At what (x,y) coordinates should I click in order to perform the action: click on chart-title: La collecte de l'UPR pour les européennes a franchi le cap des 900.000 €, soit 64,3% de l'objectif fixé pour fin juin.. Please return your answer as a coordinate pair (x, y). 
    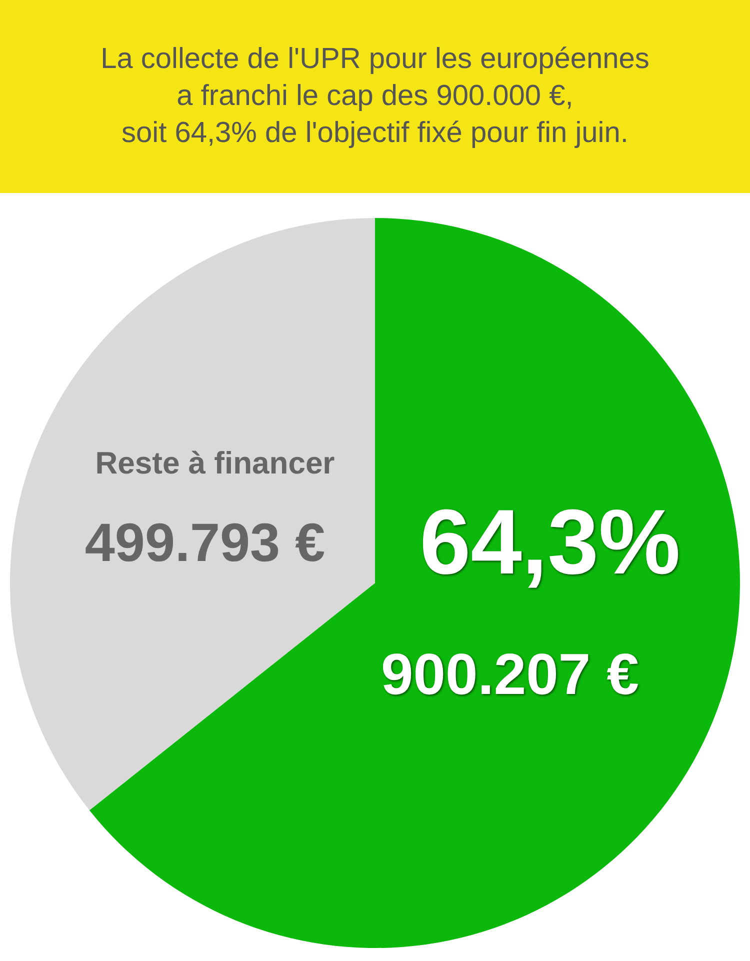
    Looking at the image, I should click on (375, 96).